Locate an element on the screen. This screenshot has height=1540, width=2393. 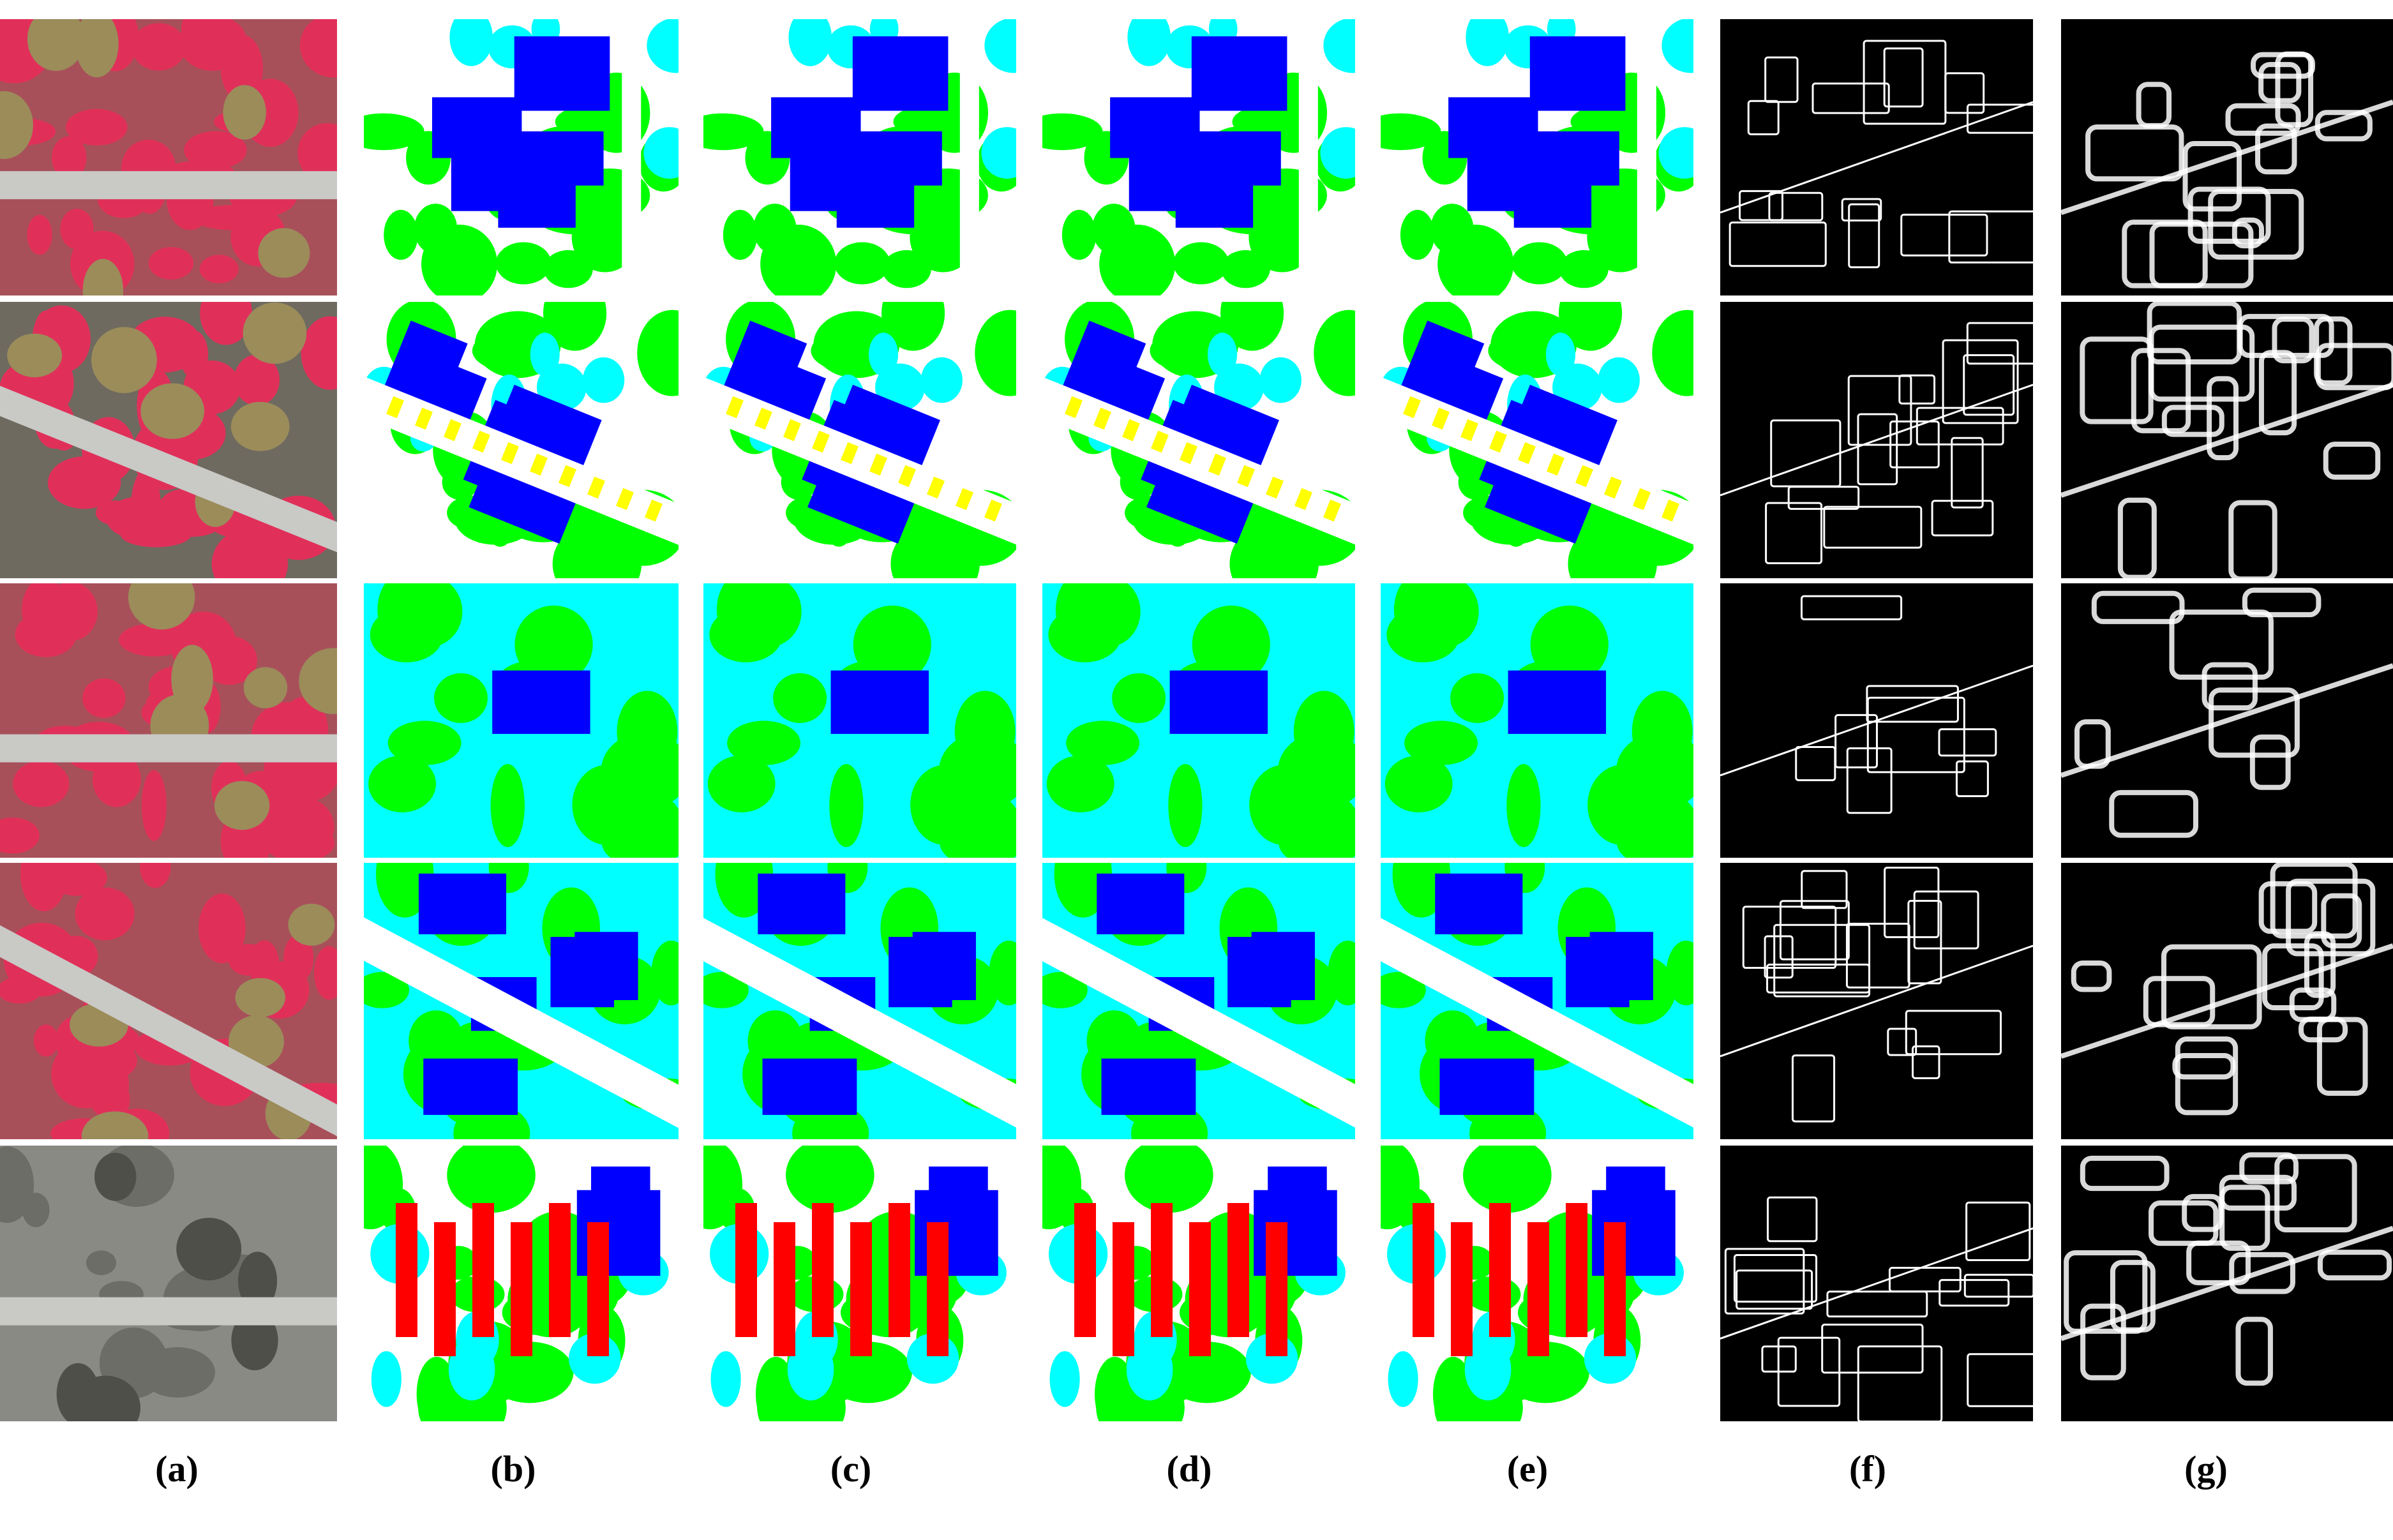
road-region is located at coordinates (859, 1011).